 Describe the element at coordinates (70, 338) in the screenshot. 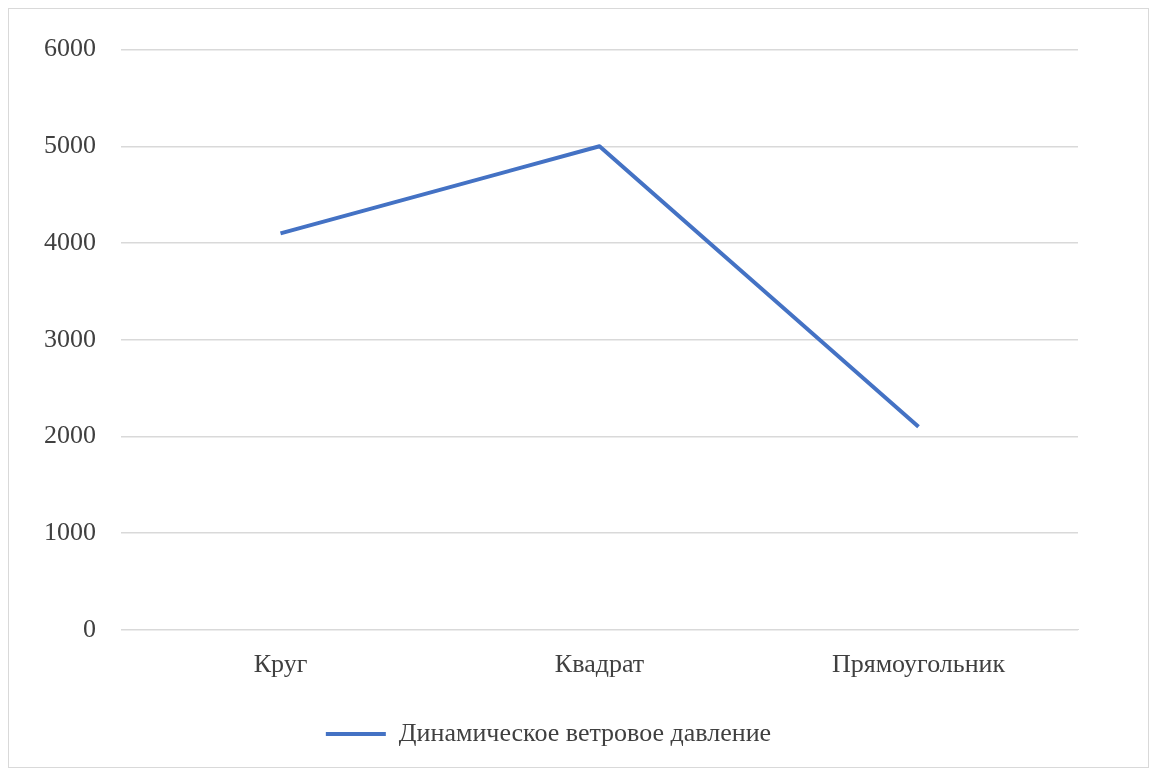

I see `y-tick-label: 3000` at that location.